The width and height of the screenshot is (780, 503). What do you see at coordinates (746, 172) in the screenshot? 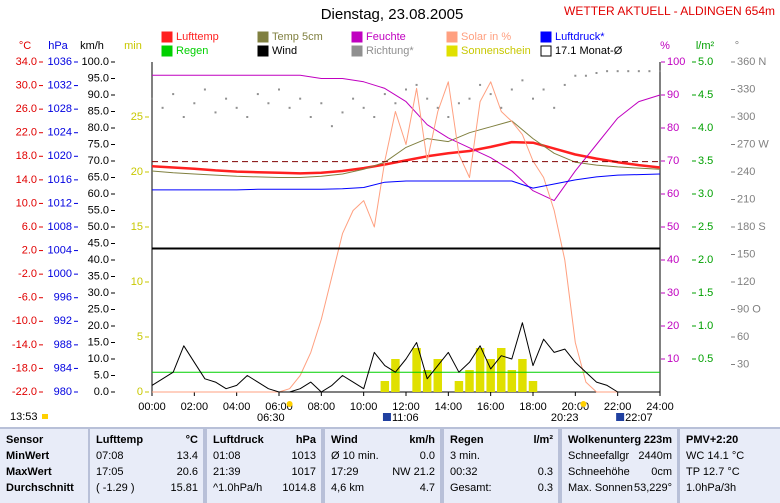
I see `y-tick-label: 240` at bounding box center [746, 172].